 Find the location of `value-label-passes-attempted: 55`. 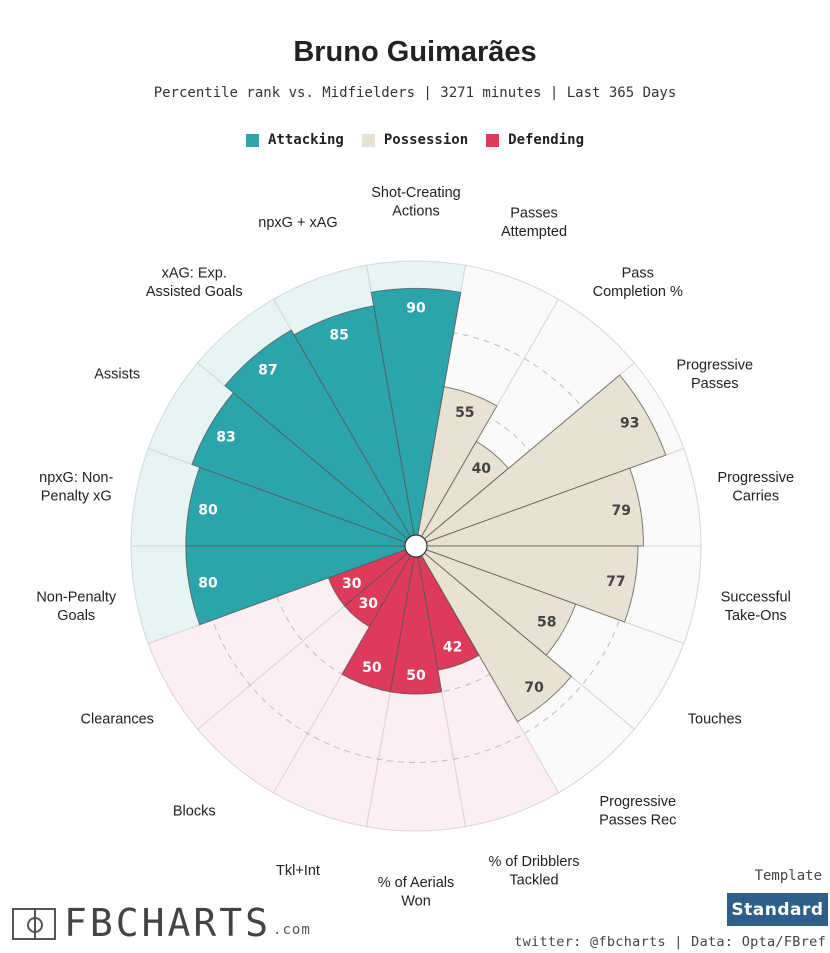

value-label-passes-attempted: 55 is located at coordinates (464, 413).